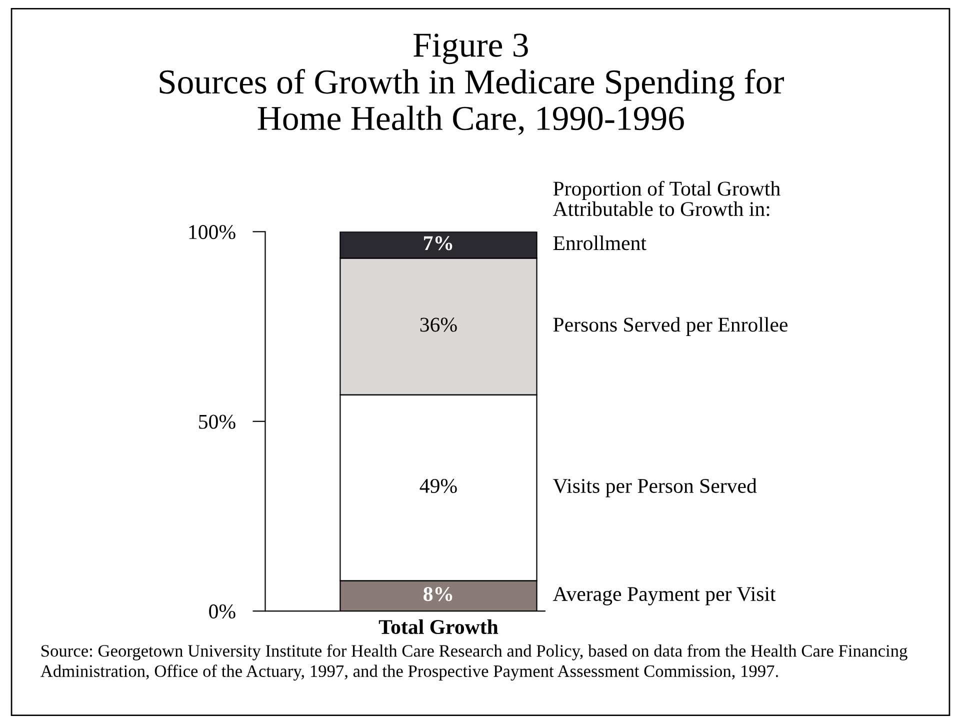 This screenshot has width=961, height=724. I want to click on y-tick-label: 0%, so click(222, 611).